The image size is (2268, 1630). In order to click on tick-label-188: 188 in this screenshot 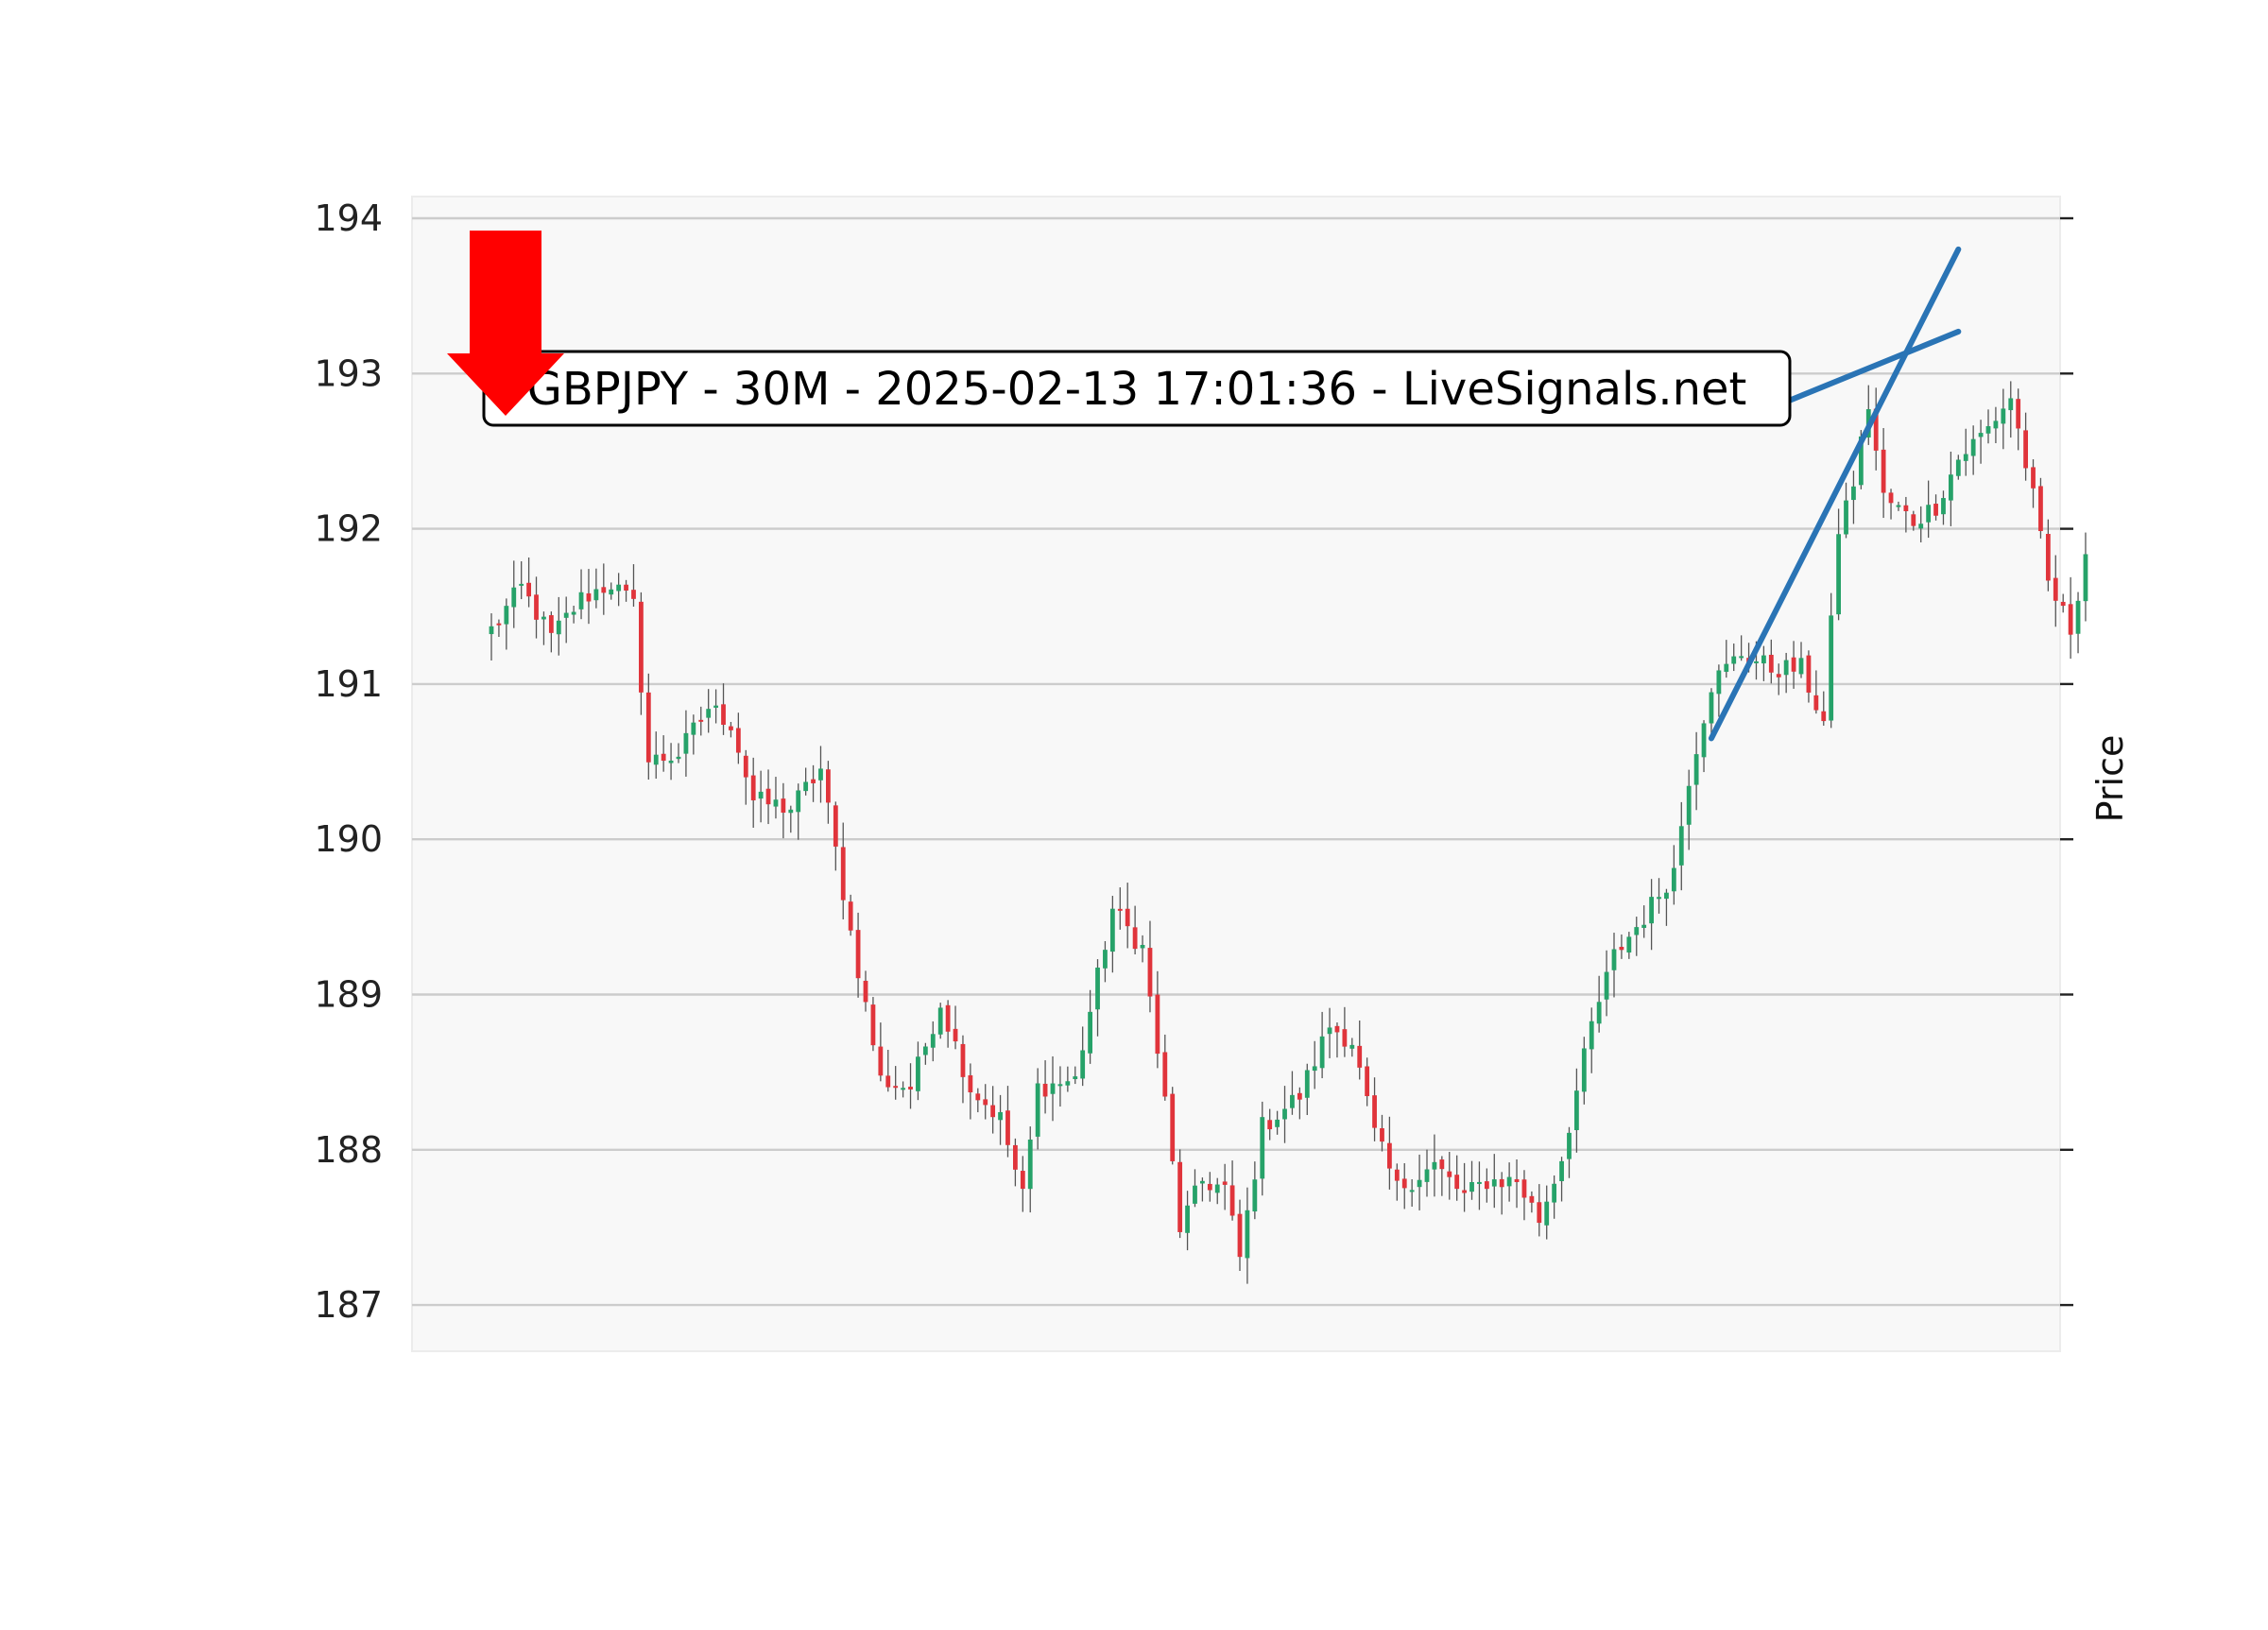, I will do `click(348, 1150)`.